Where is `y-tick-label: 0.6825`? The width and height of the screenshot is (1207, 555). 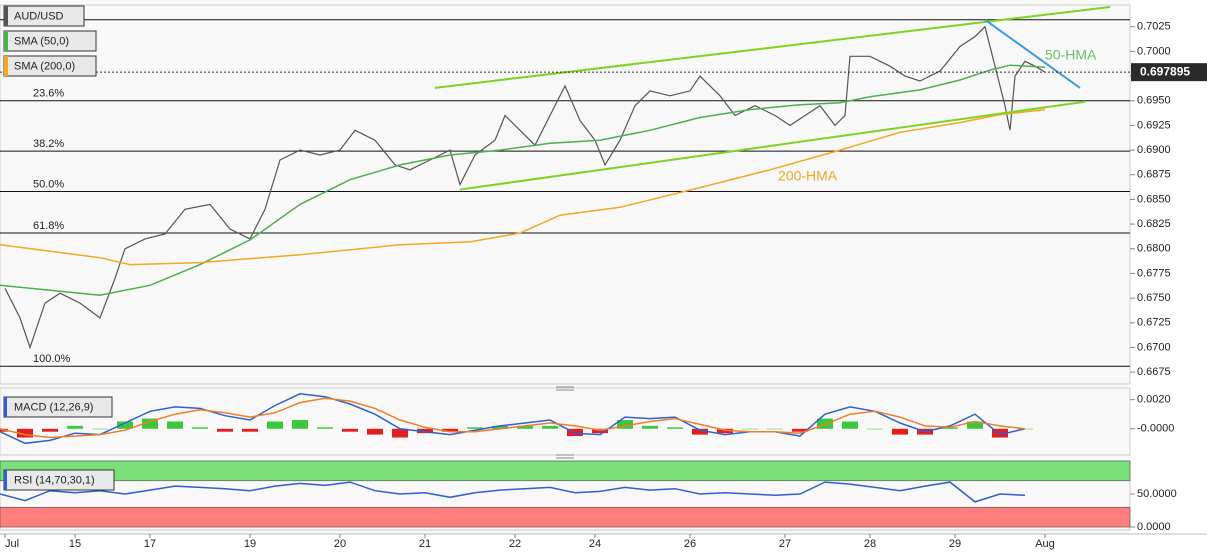
y-tick-label: 0.6825 is located at coordinates (1154, 224).